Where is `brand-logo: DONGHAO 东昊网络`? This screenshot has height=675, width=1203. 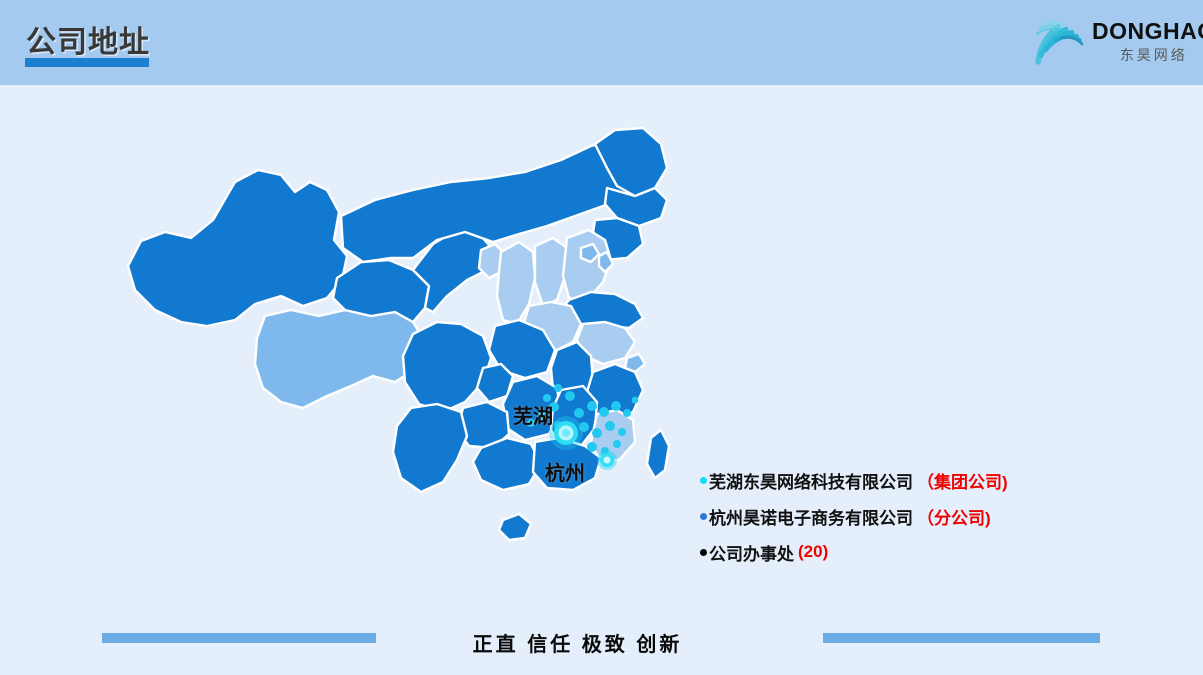
brand-logo: DONGHAO 东昊网络 is located at coordinates (1115, 41).